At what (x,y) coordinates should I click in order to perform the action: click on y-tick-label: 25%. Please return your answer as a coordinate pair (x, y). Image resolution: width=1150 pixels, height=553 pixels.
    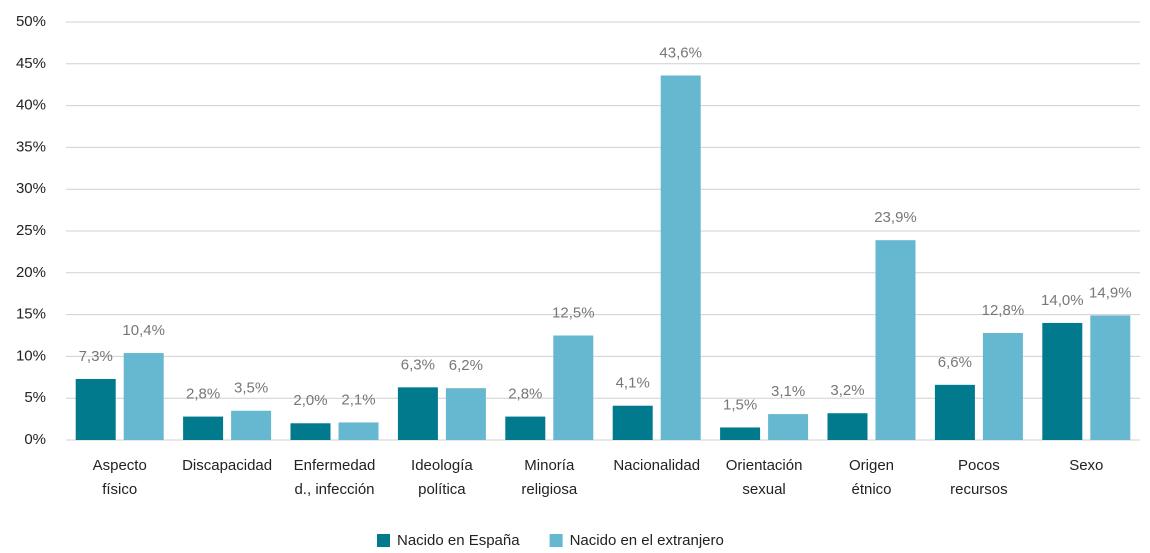
    Looking at the image, I should click on (31, 230).